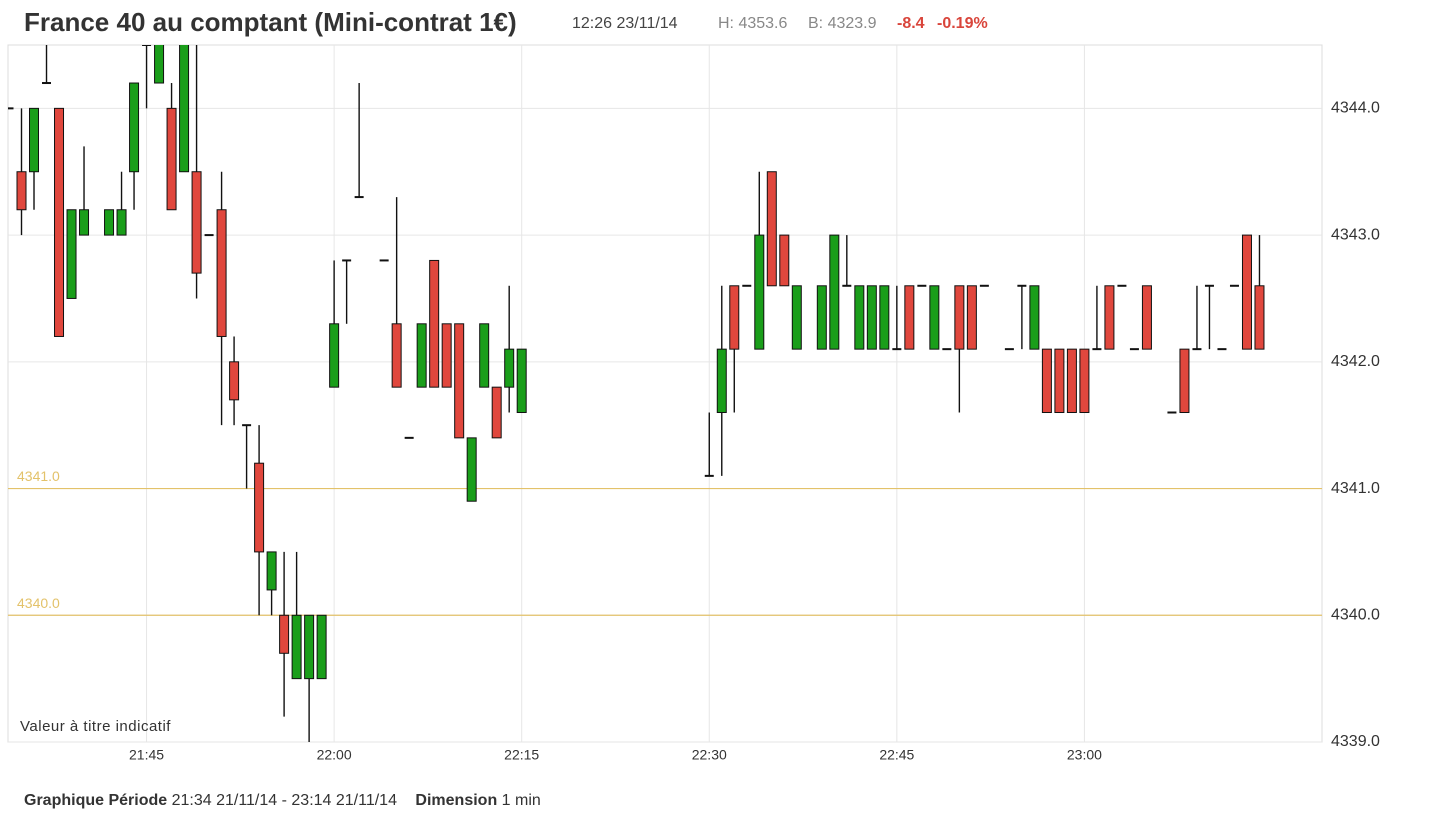 The width and height of the screenshot is (1440, 820). What do you see at coordinates (521, 800) in the screenshot?
I see `dimension: 1 min` at bounding box center [521, 800].